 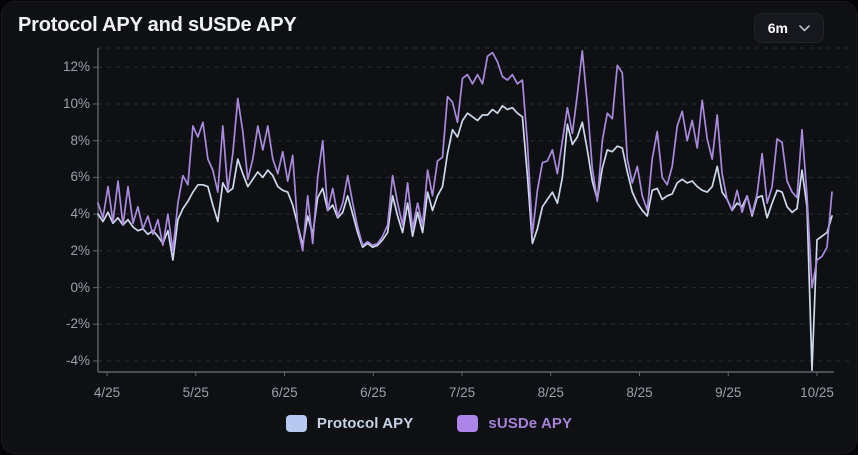 I want to click on legend-item-protocol-apy: Protocol APY, so click(x=349, y=423).